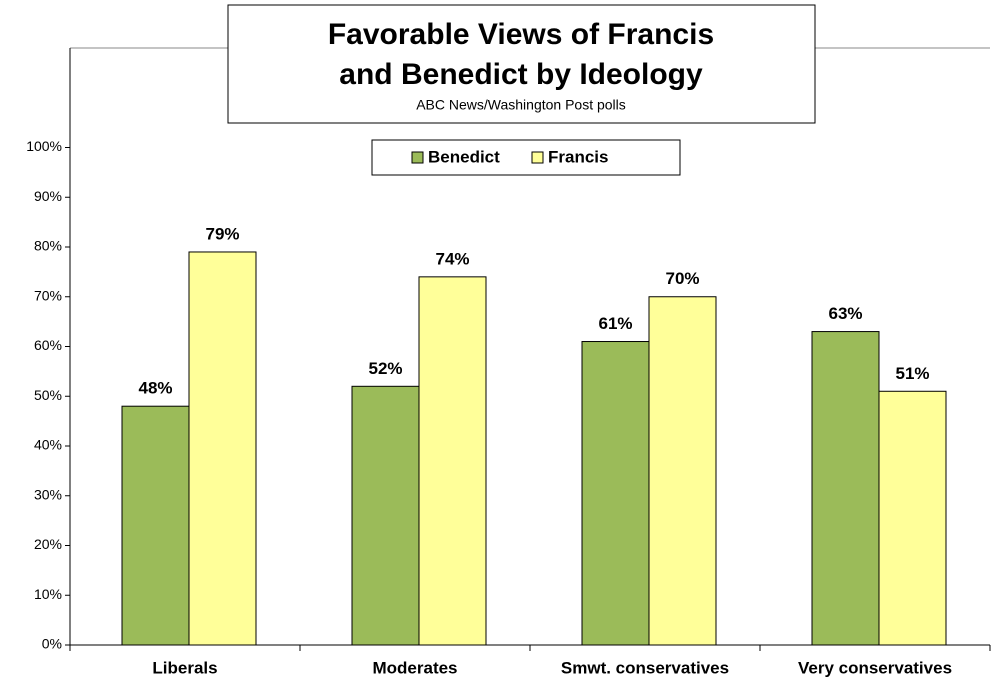  What do you see at coordinates (48, 246) in the screenshot?
I see `y-tick-label: 80%` at bounding box center [48, 246].